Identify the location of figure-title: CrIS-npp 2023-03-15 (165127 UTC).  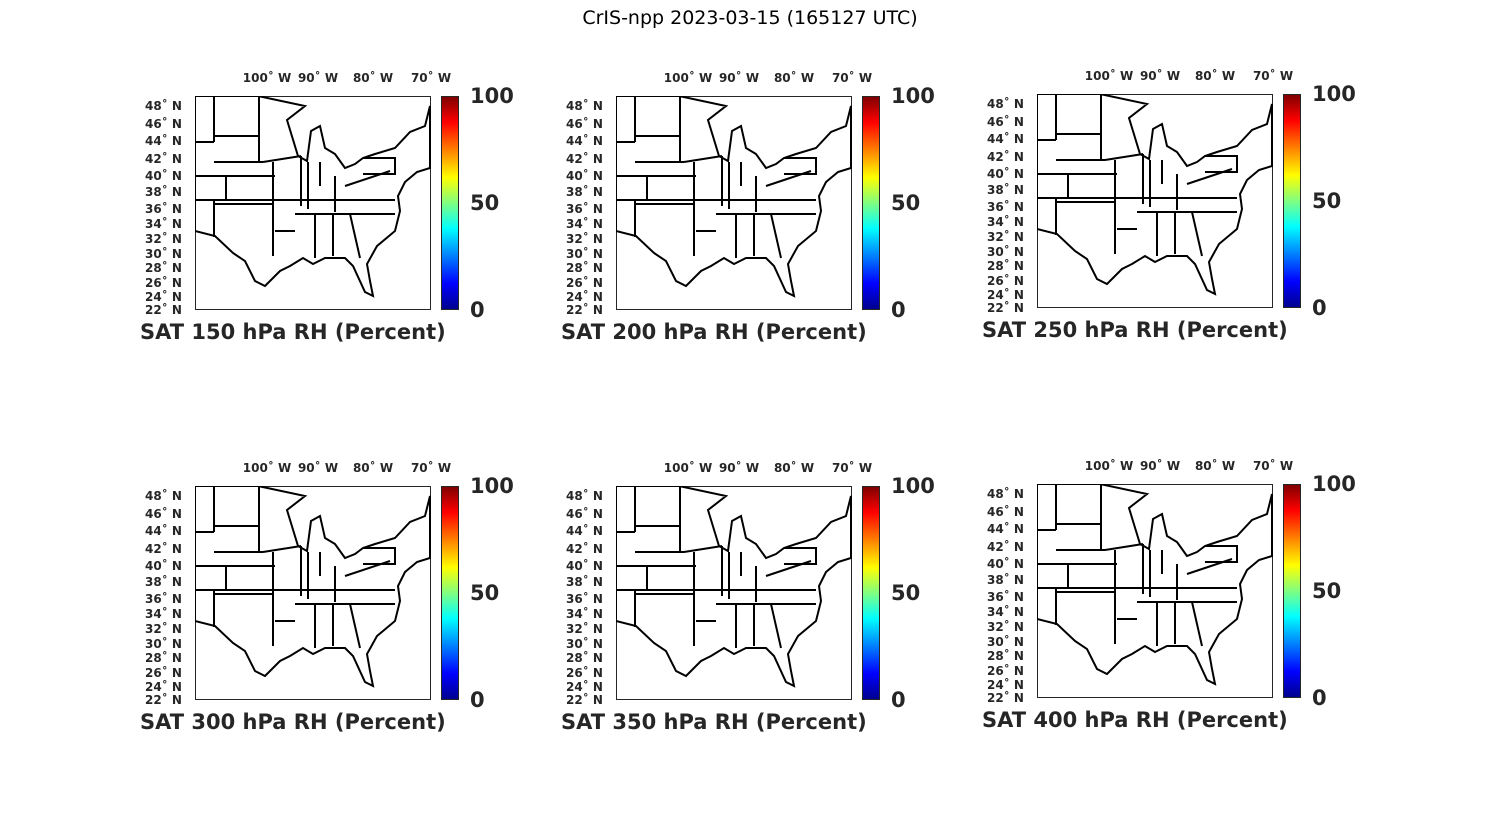
(750, 18).